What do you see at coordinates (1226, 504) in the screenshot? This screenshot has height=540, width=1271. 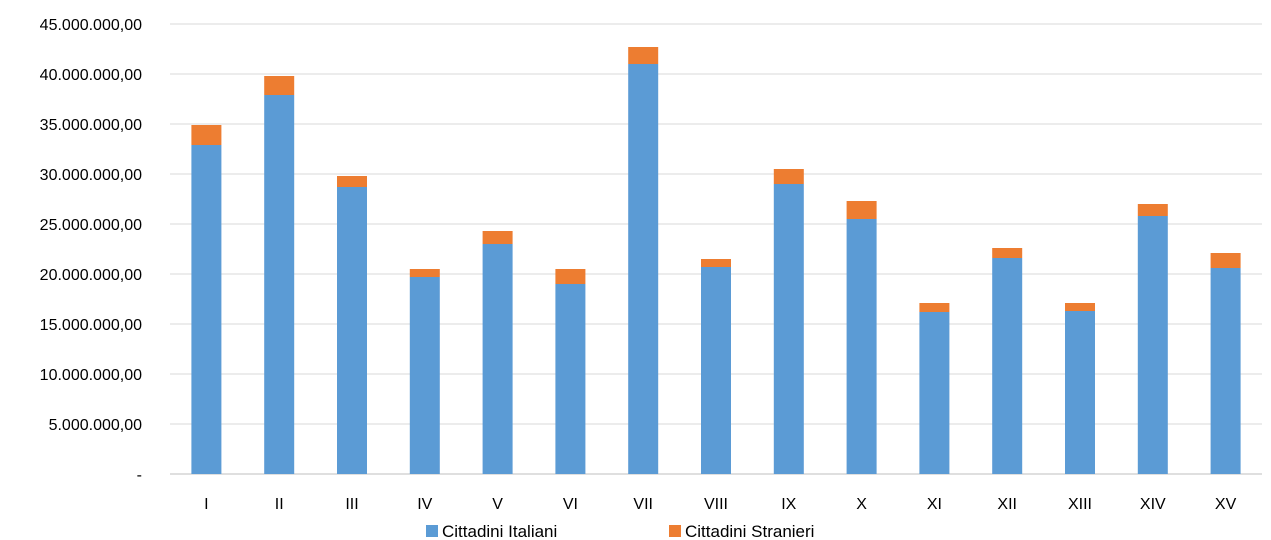 I see `x-tick-label: XV` at bounding box center [1226, 504].